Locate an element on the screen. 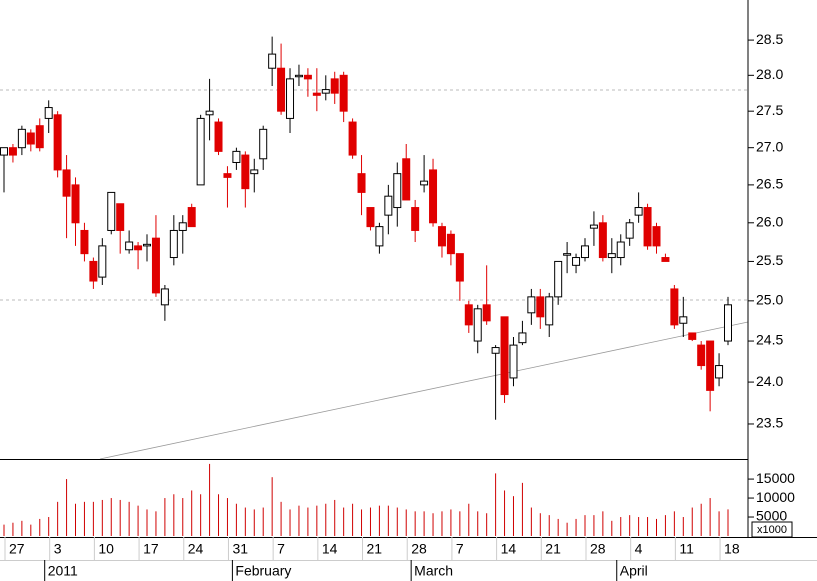  month-label: 2011 is located at coordinates (63, 571).